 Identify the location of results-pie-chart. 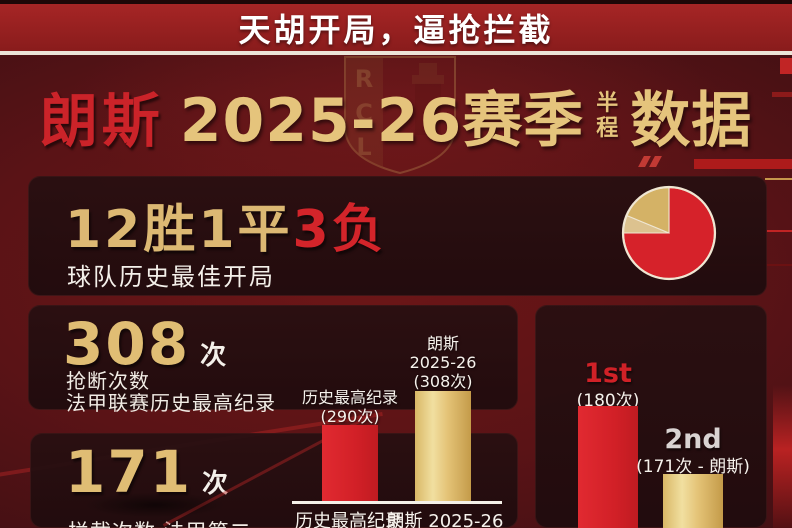
(669, 233).